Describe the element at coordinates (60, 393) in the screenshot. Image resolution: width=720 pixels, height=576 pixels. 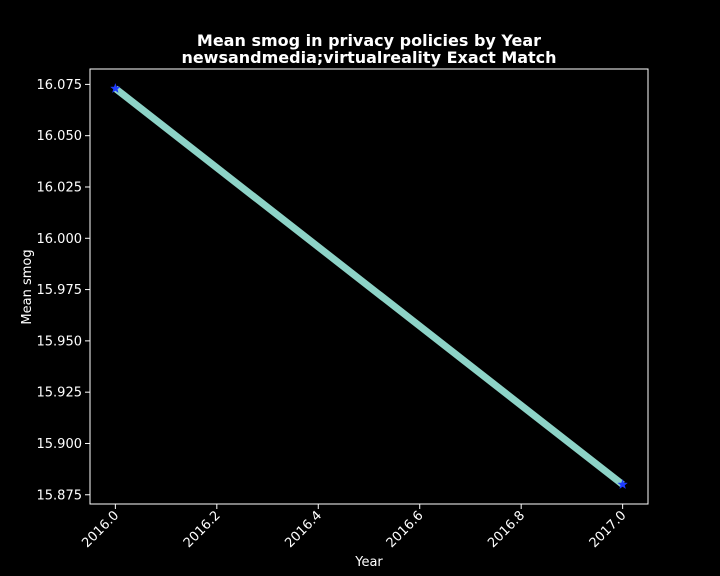
I see `y-tick-label: 15.925` at that location.